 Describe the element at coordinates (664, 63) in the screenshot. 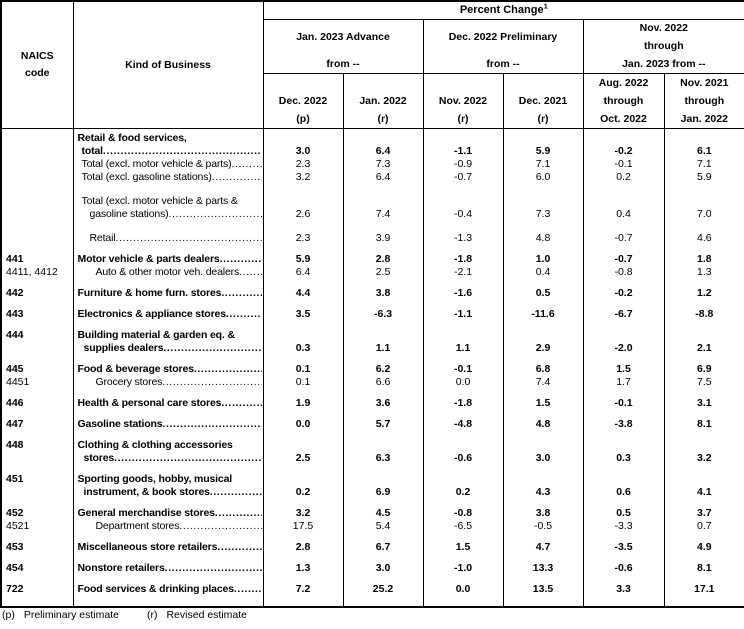

I see `group-header-line: Jan. 2023 from --` at that location.